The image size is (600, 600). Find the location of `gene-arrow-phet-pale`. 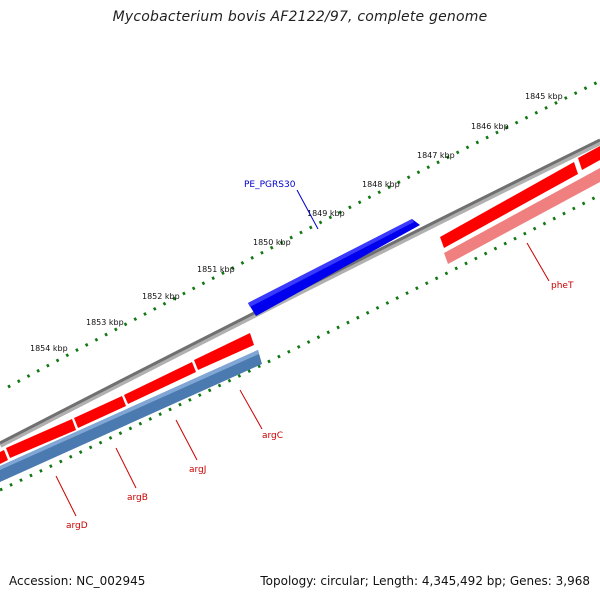

gene-arrow-phet-pale is located at coordinates (522, 216).